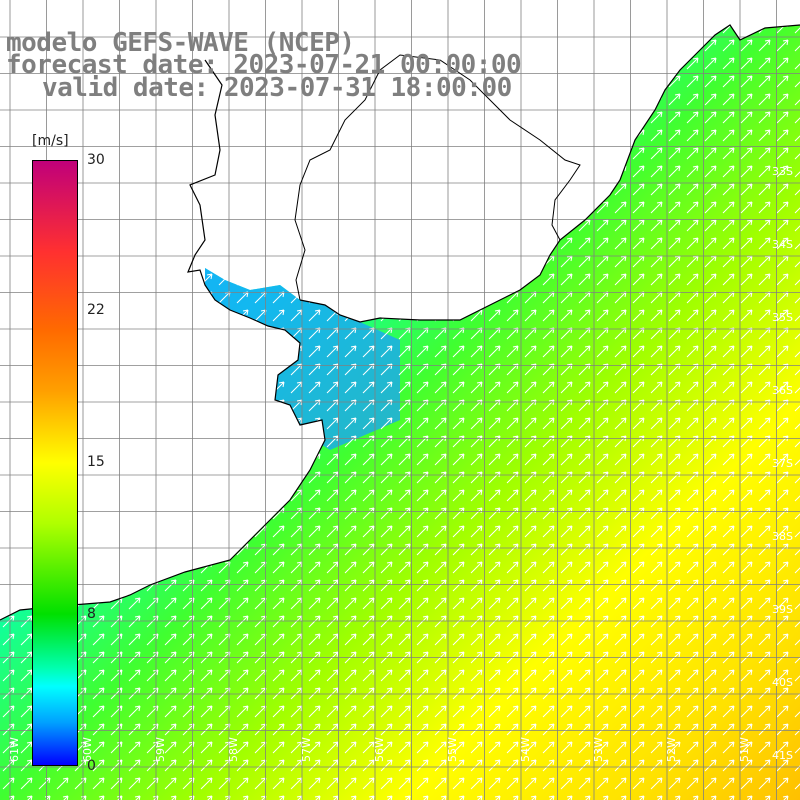 The height and width of the screenshot is (800, 800). What do you see at coordinates (277, 88) in the screenshot?
I see `title-valid-date: valid date: 2023-07-31 18:00:00` at bounding box center [277, 88].